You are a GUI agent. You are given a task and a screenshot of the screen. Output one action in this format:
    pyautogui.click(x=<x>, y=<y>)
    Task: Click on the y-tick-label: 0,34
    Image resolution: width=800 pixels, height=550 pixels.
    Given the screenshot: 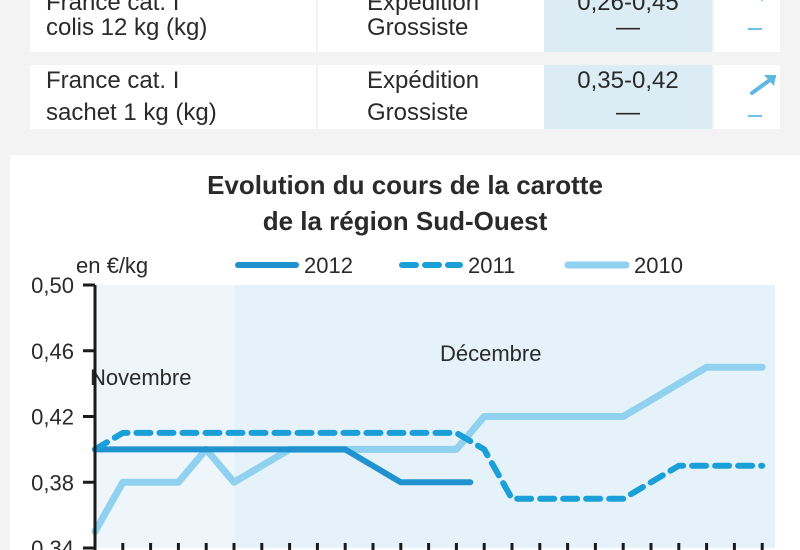 What is the action you would take?
    pyautogui.click(x=52, y=543)
    